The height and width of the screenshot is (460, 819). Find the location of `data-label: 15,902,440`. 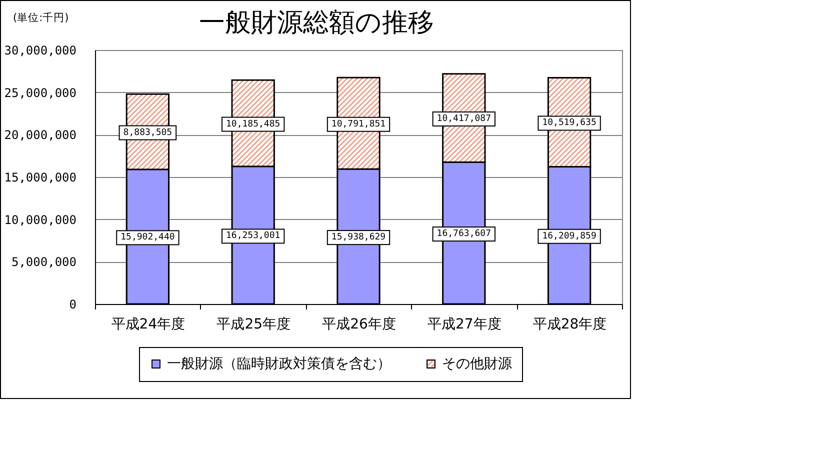

data-label: 15,902,440 is located at coordinates (147, 237).